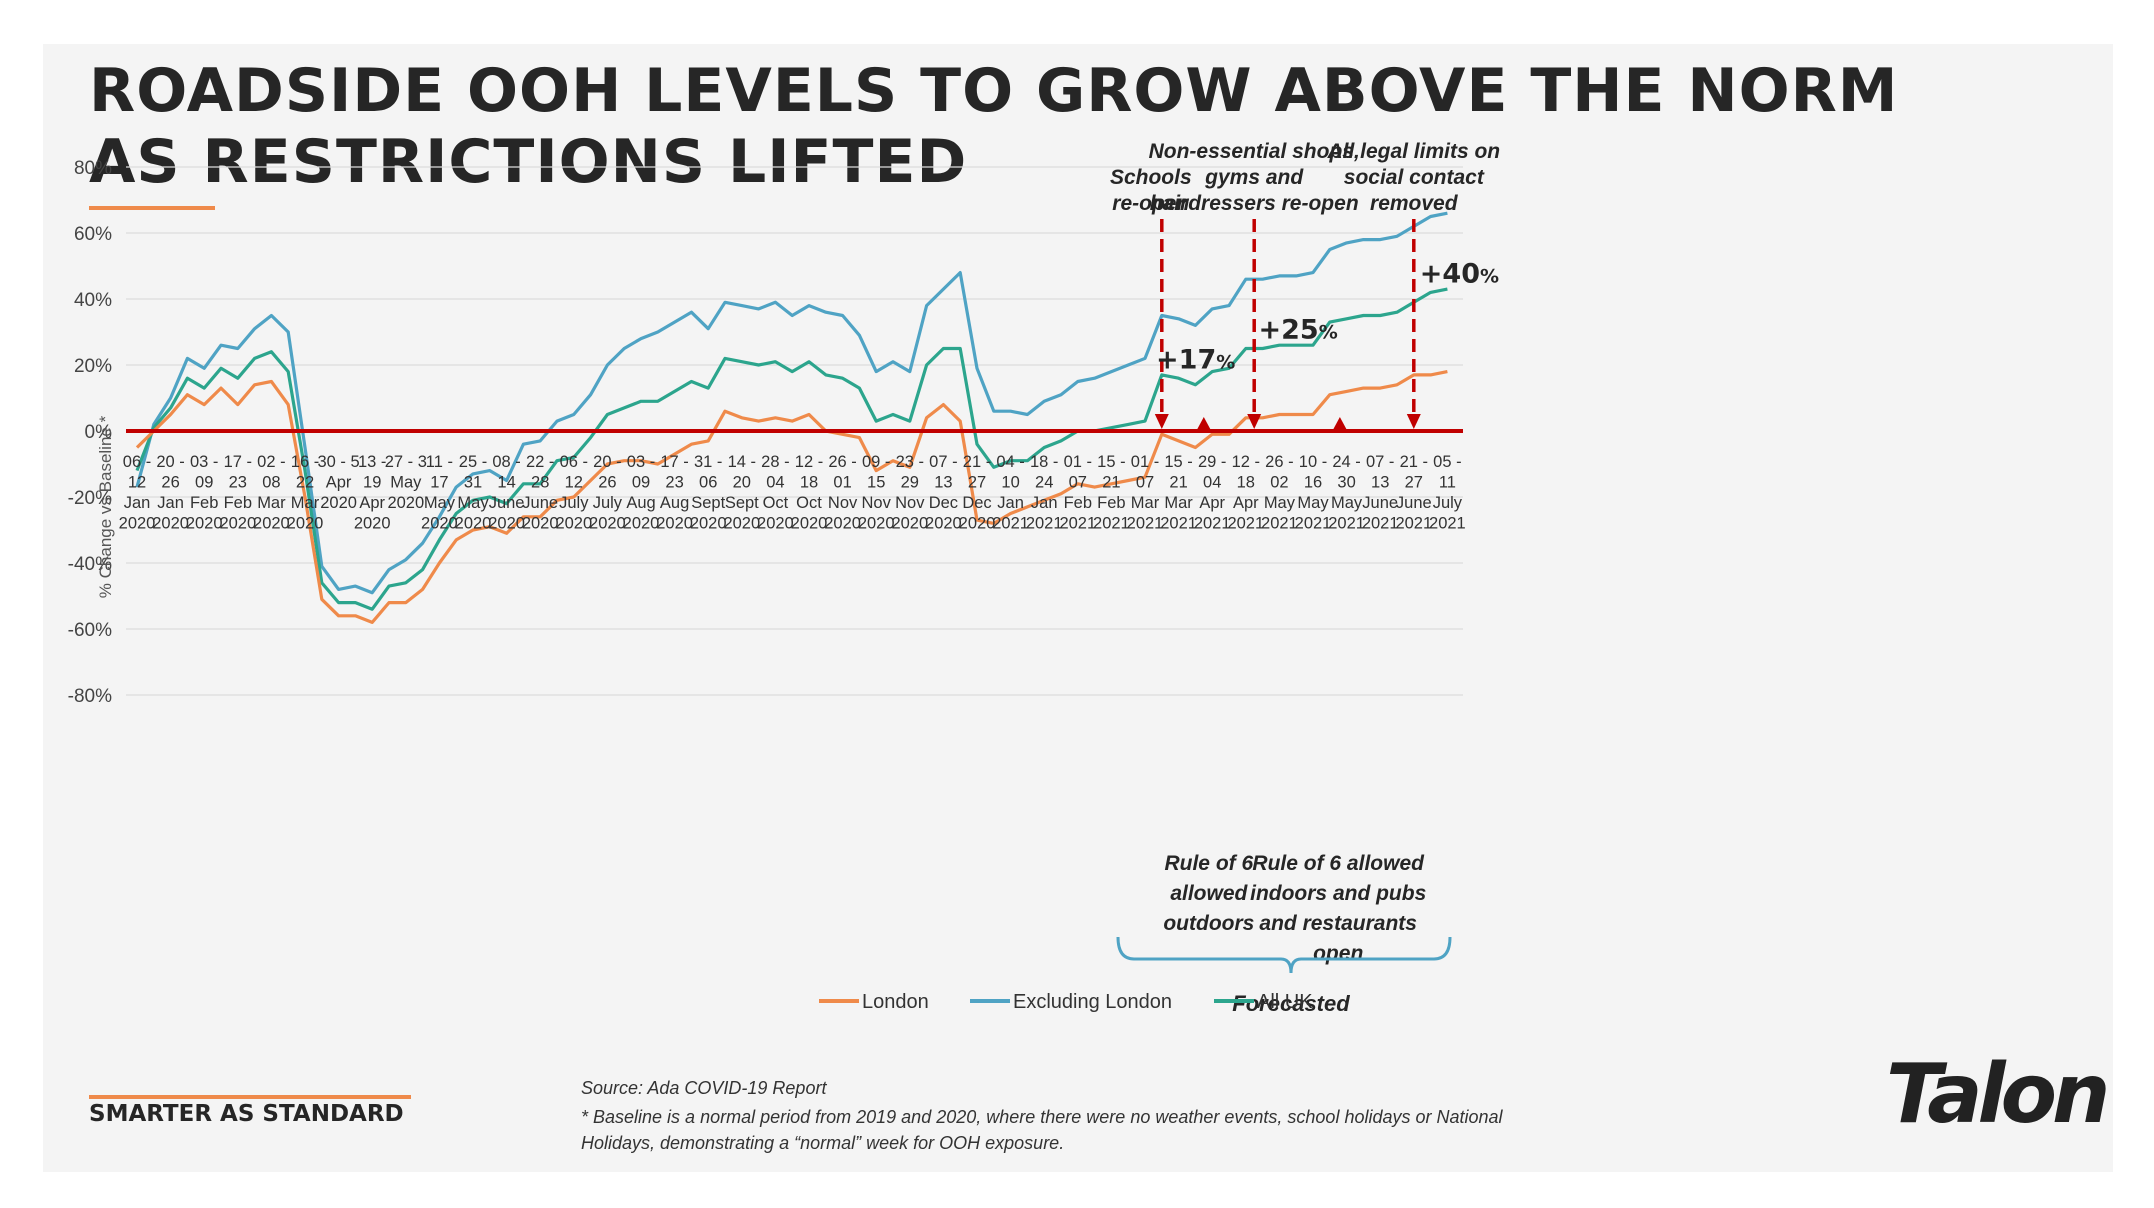  Describe the element at coordinates (1044, 483) in the screenshot. I see `x-tick-label: 24` at that location.